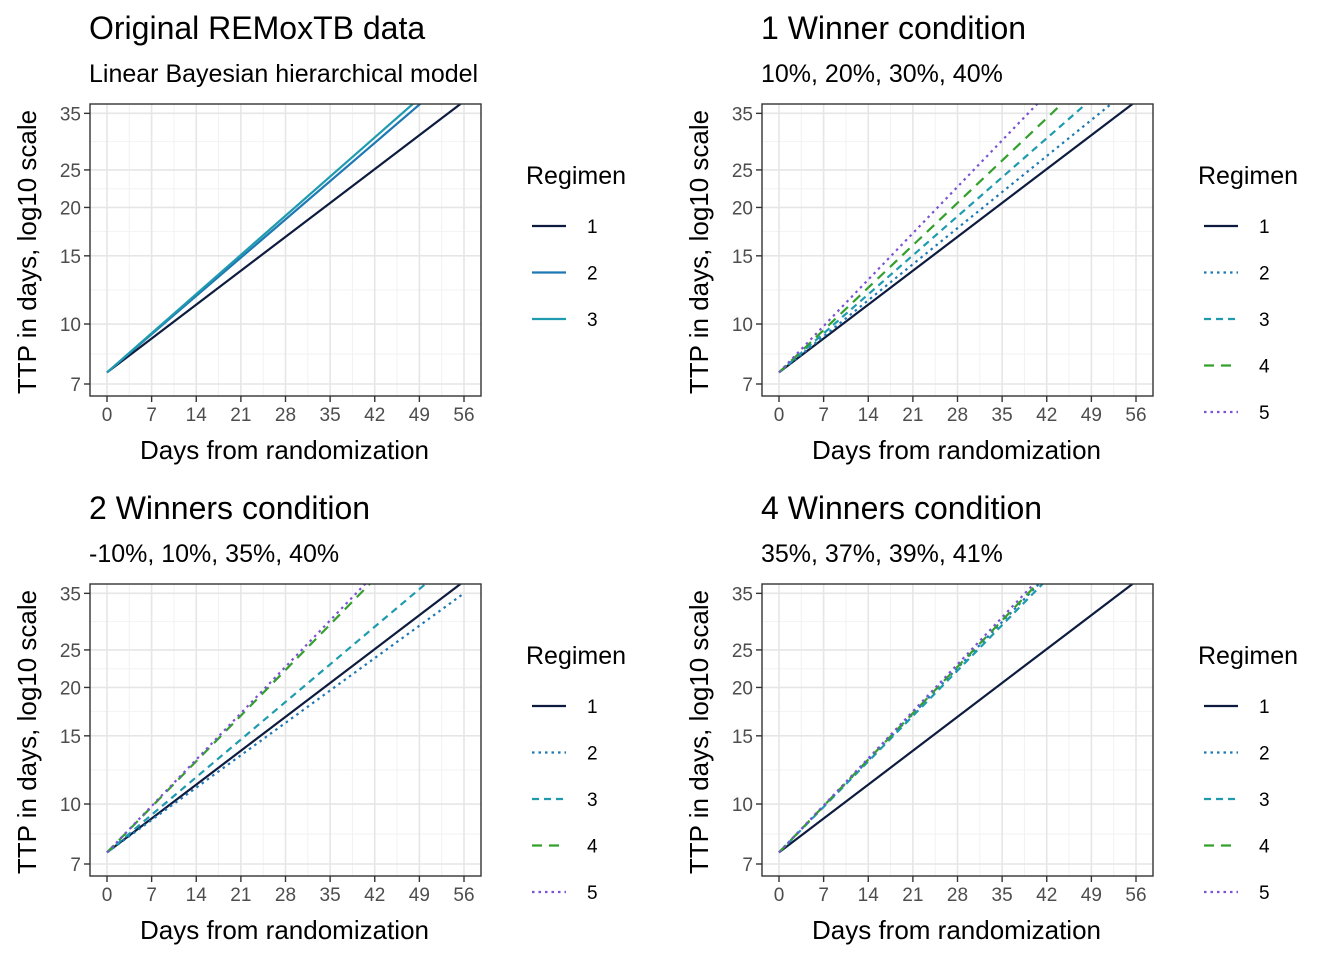 The width and height of the screenshot is (1344, 960). I want to click on chart-title: 1 Winner condition, so click(893, 28).